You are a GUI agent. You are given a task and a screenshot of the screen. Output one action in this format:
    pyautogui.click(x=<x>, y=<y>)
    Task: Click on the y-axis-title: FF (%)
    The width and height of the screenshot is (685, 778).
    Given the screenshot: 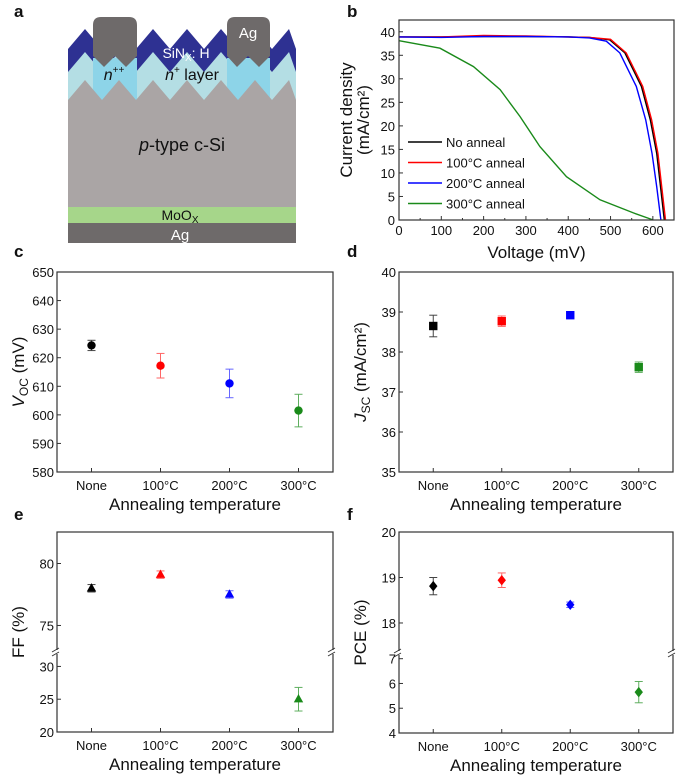 What is the action you would take?
    pyautogui.click(x=18, y=632)
    